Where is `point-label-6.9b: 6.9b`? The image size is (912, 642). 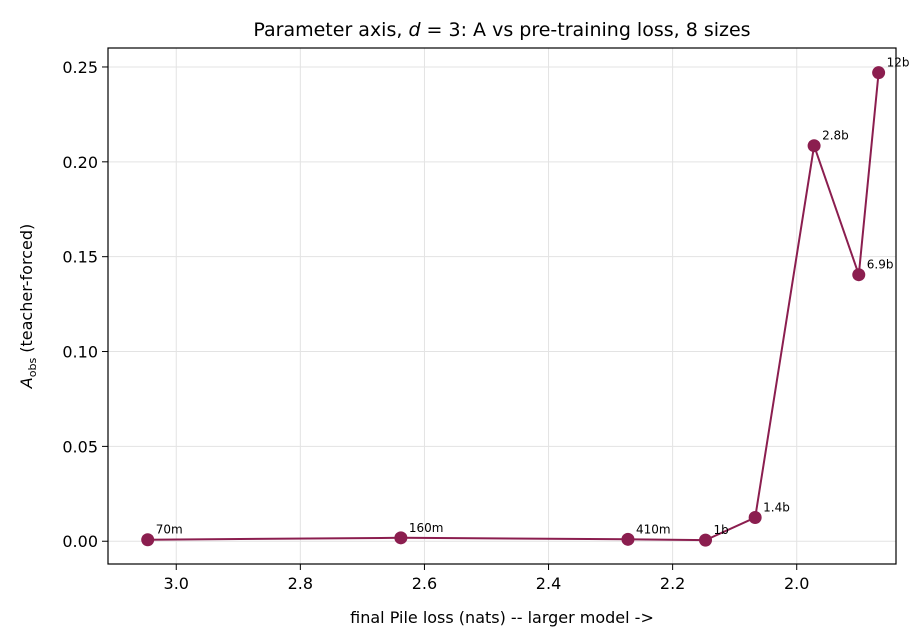 point-label-6.9b: 6.9b is located at coordinates (880, 265).